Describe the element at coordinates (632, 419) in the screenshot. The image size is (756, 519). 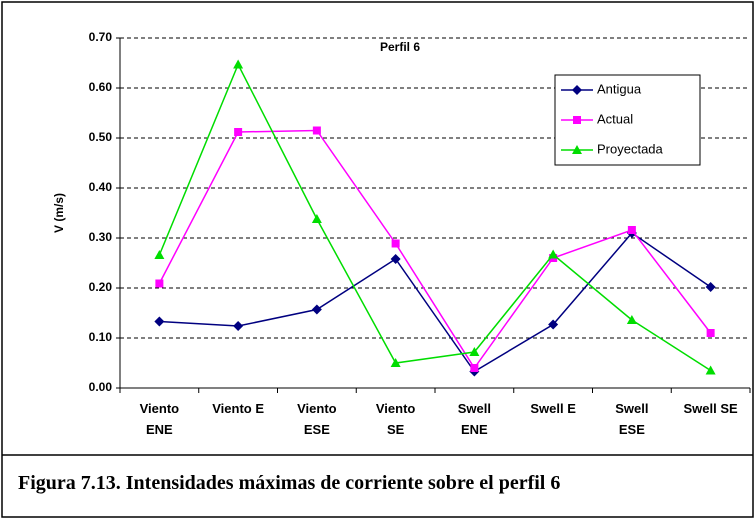
I see `x-tick-label: Swell ESE` at that location.